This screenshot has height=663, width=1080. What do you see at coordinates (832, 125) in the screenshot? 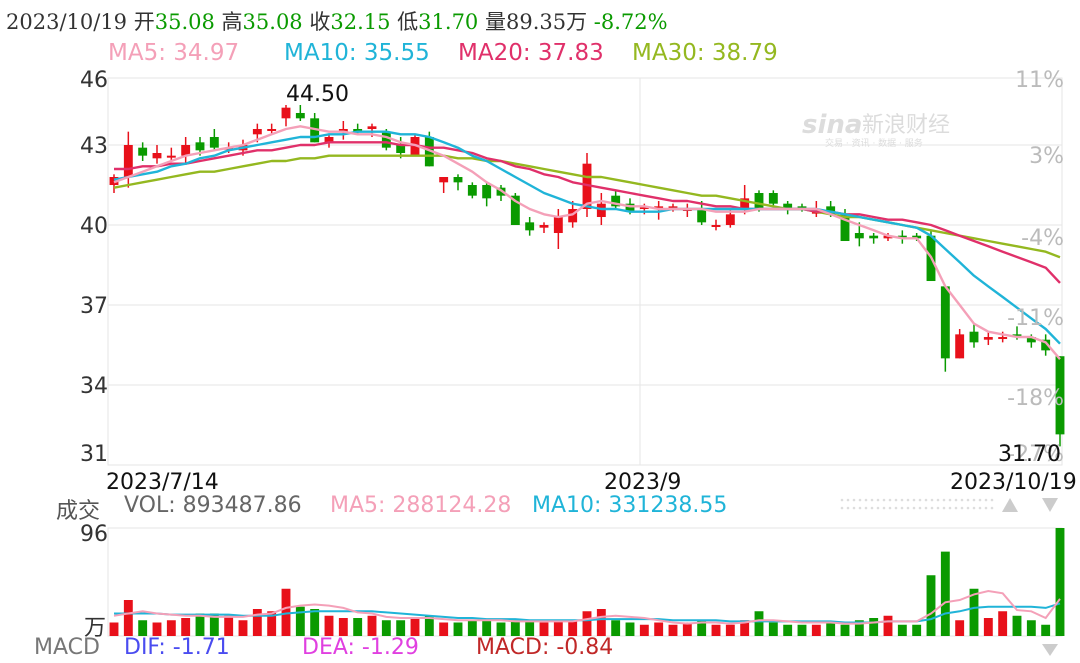
I see `watermark-logo: sina` at bounding box center [832, 125].